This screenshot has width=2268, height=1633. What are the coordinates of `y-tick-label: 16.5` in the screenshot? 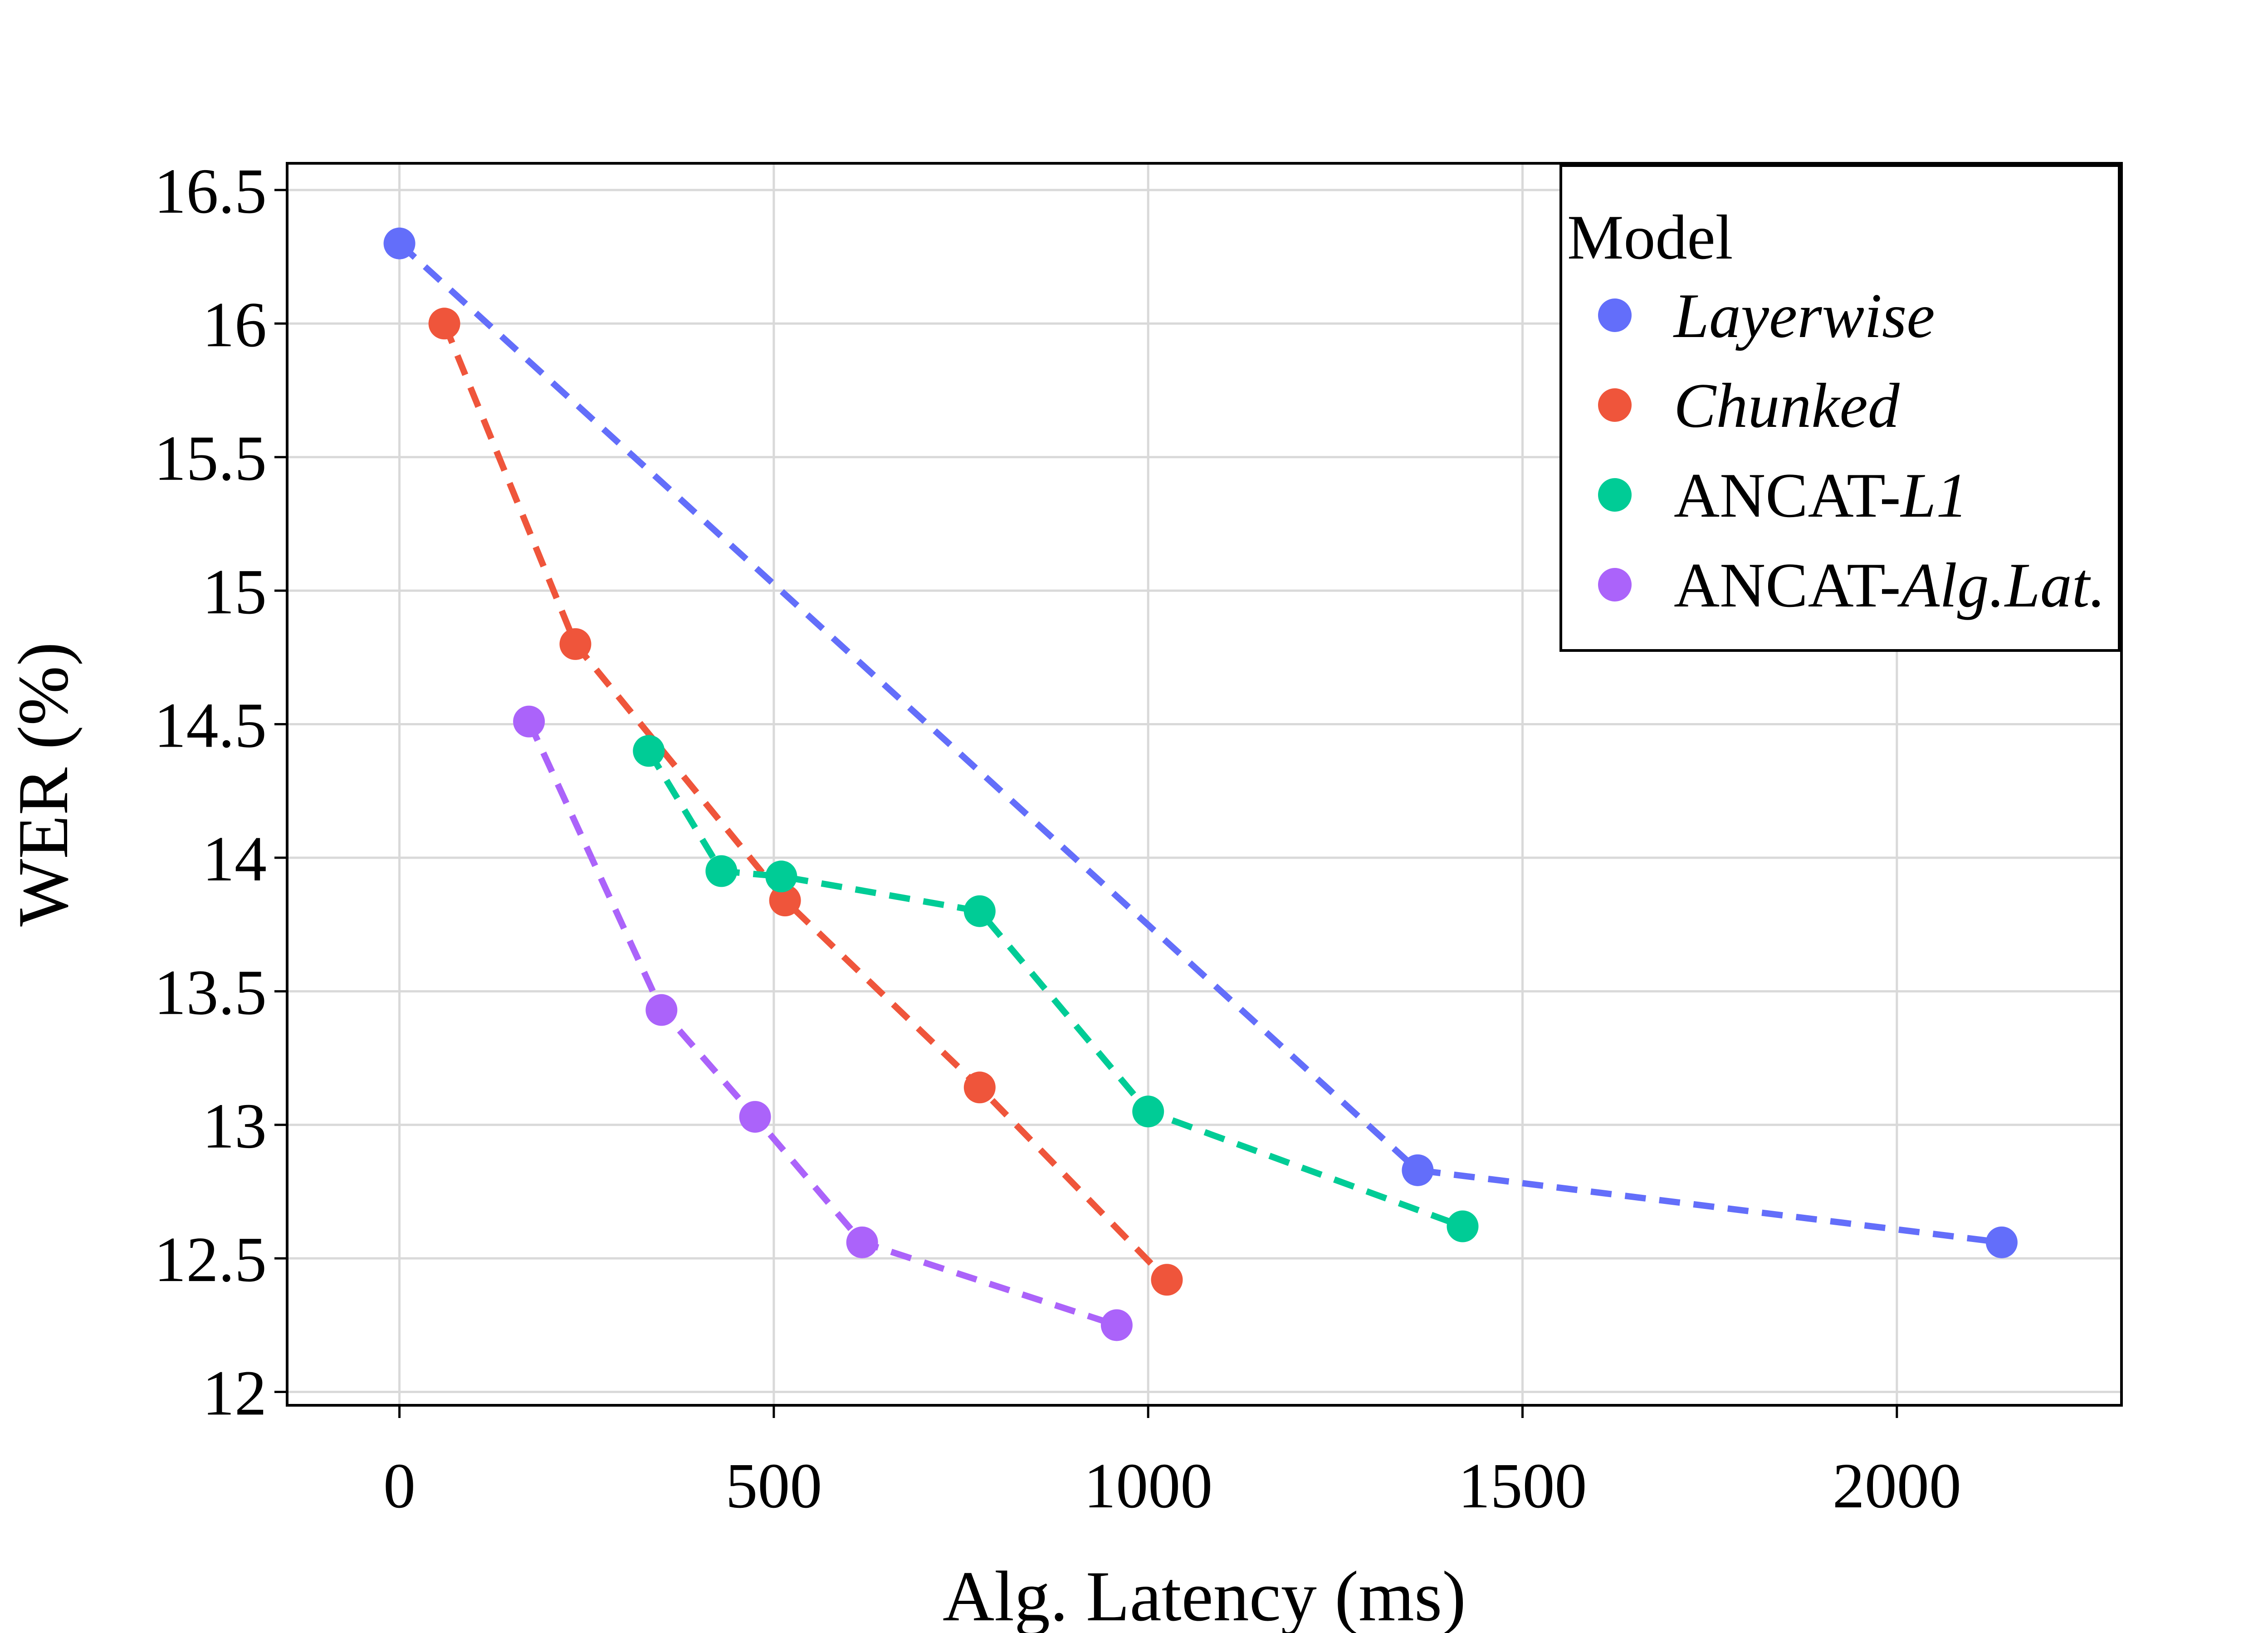 It's located at (211, 191).